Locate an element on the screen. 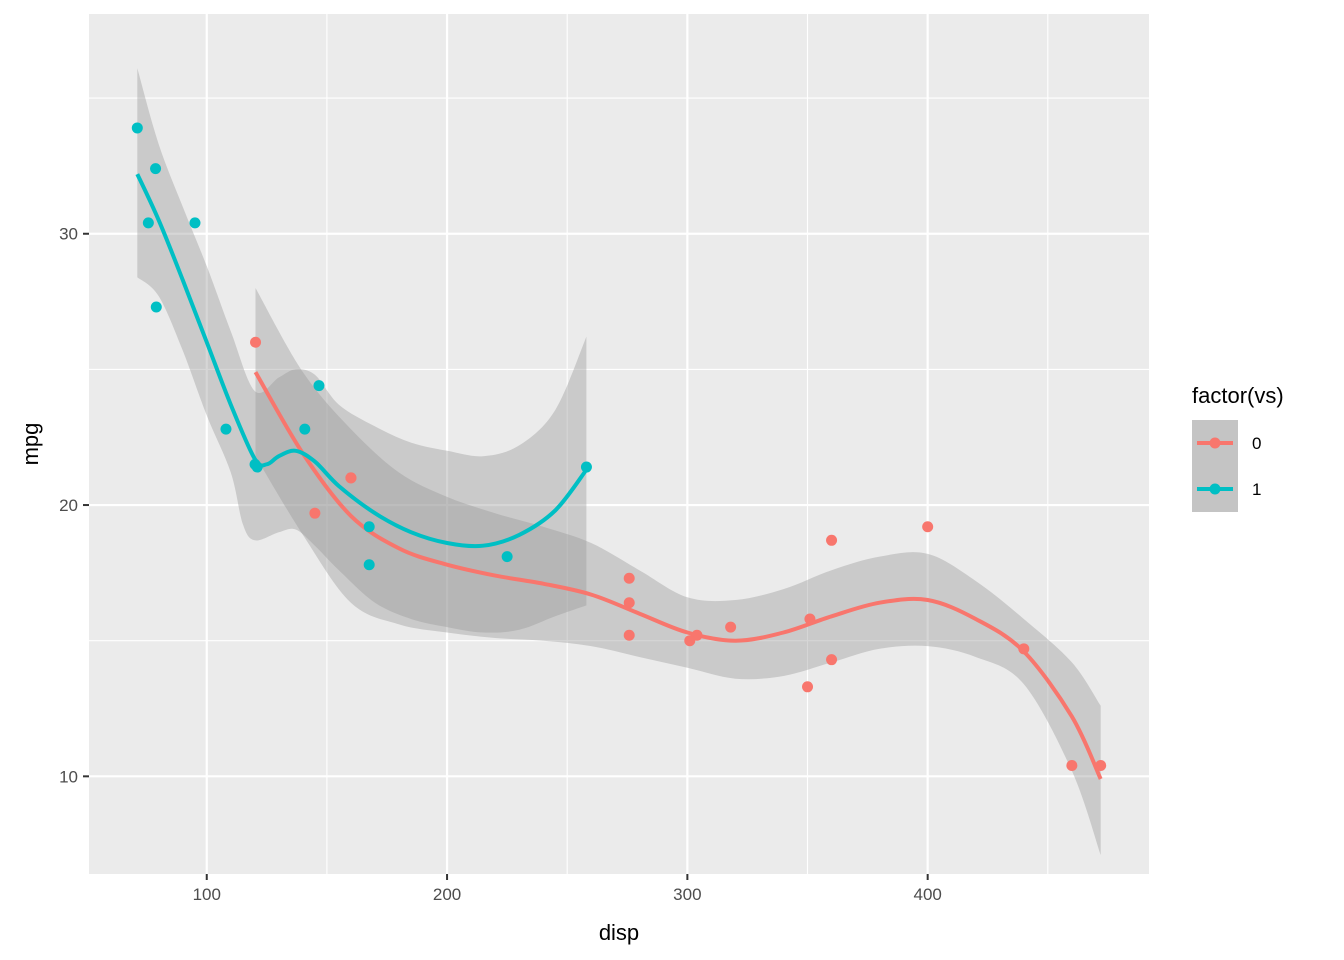 This screenshot has width=1344, height=960. x-axis-title: disp is located at coordinates (619, 932).